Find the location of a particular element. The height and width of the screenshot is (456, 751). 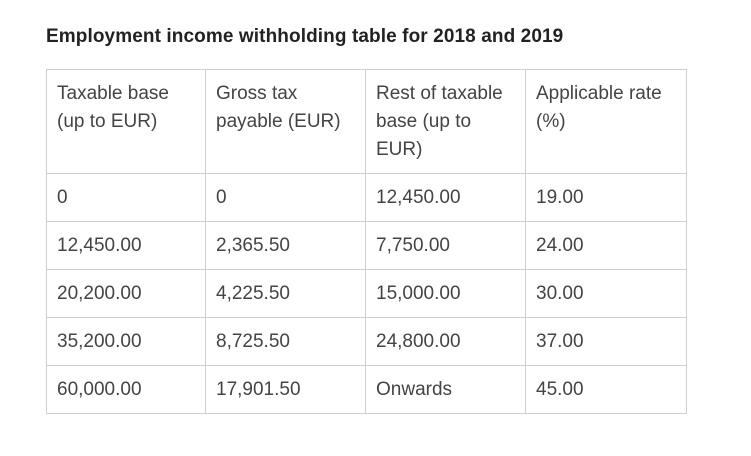

cell-gross-tax-payable: 17,901.50 is located at coordinates (285, 389).